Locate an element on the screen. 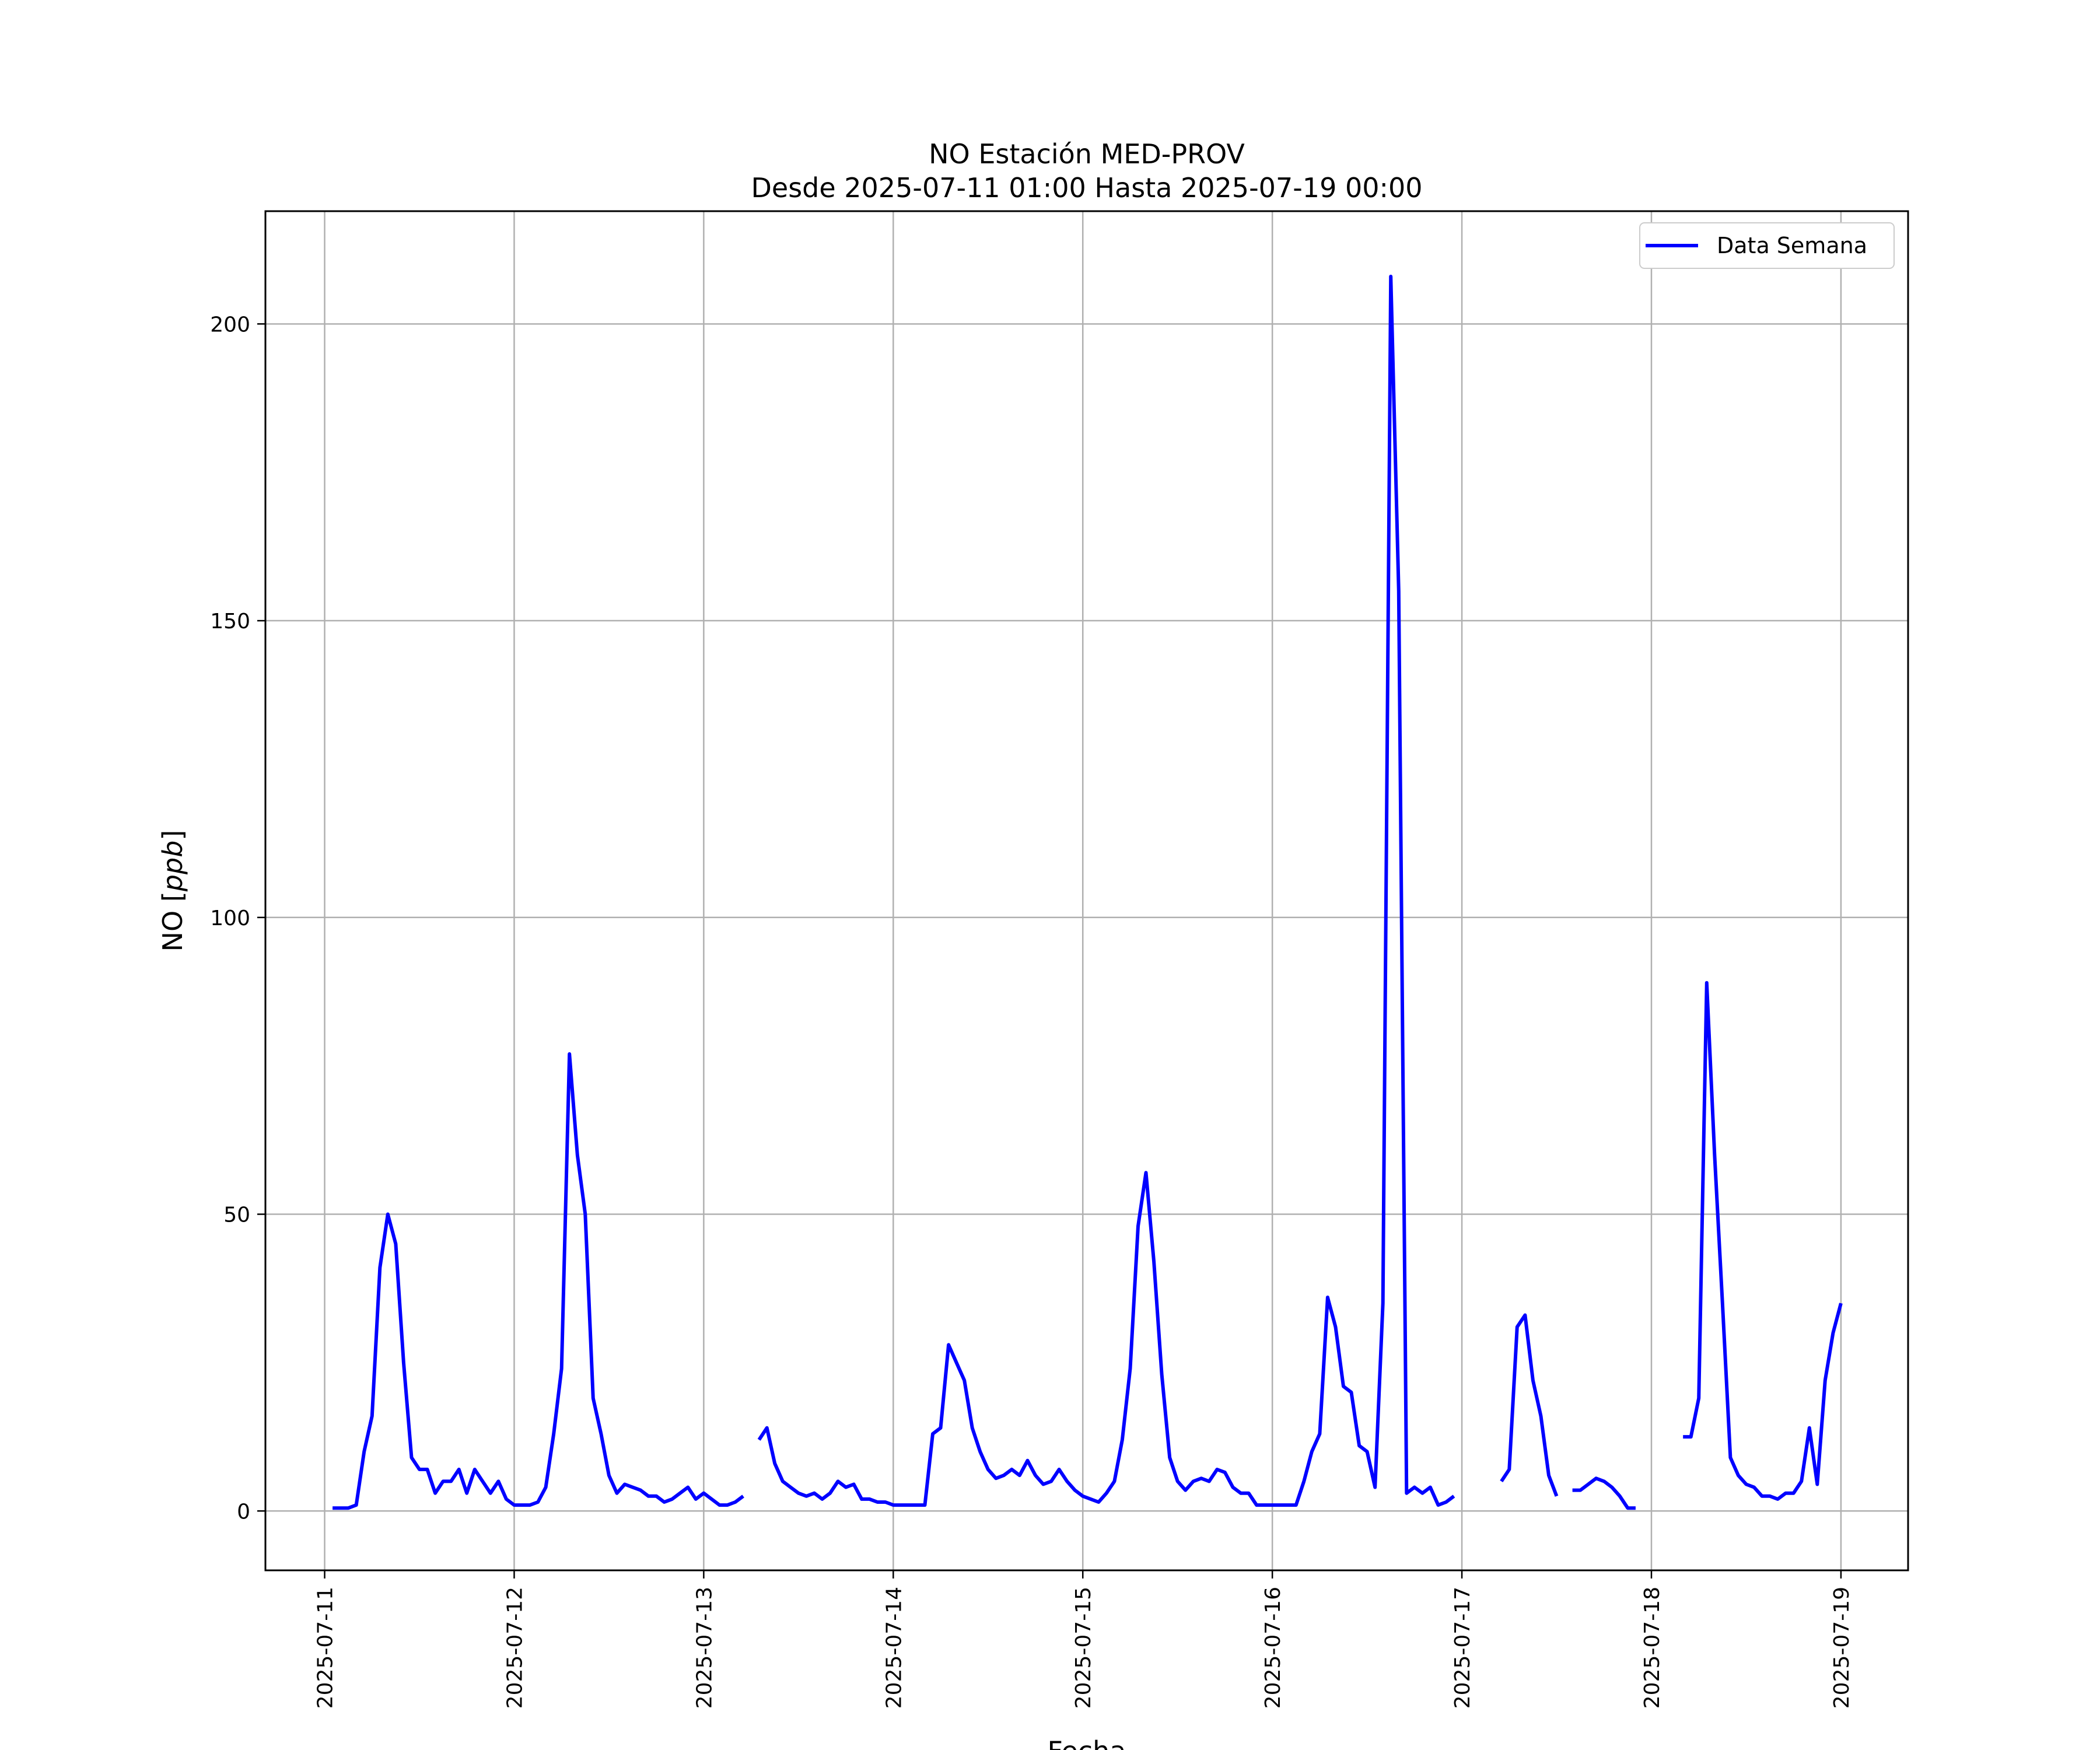 This screenshot has height=1750, width=2100. x-tick-label: 2025-07-14 is located at coordinates (894, 1648).